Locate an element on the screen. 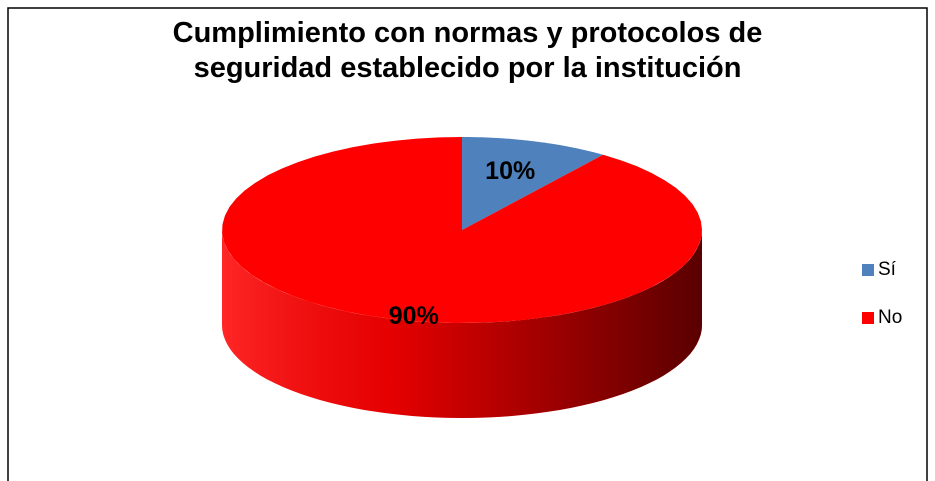 The image size is (935, 481). data-label: 10% is located at coordinates (510, 171).